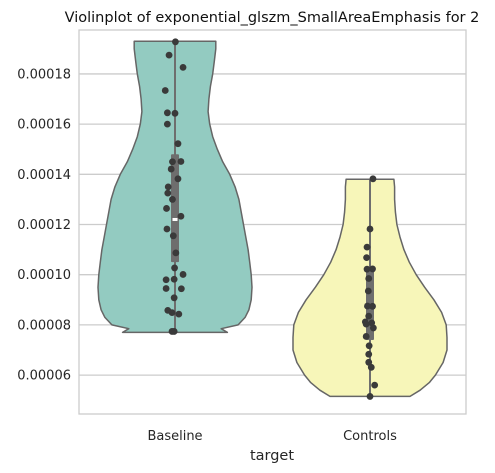 This screenshot has width=495, height=473. Describe the element at coordinates (175, 219) in the screenshot. I see `median-marker` at that location.